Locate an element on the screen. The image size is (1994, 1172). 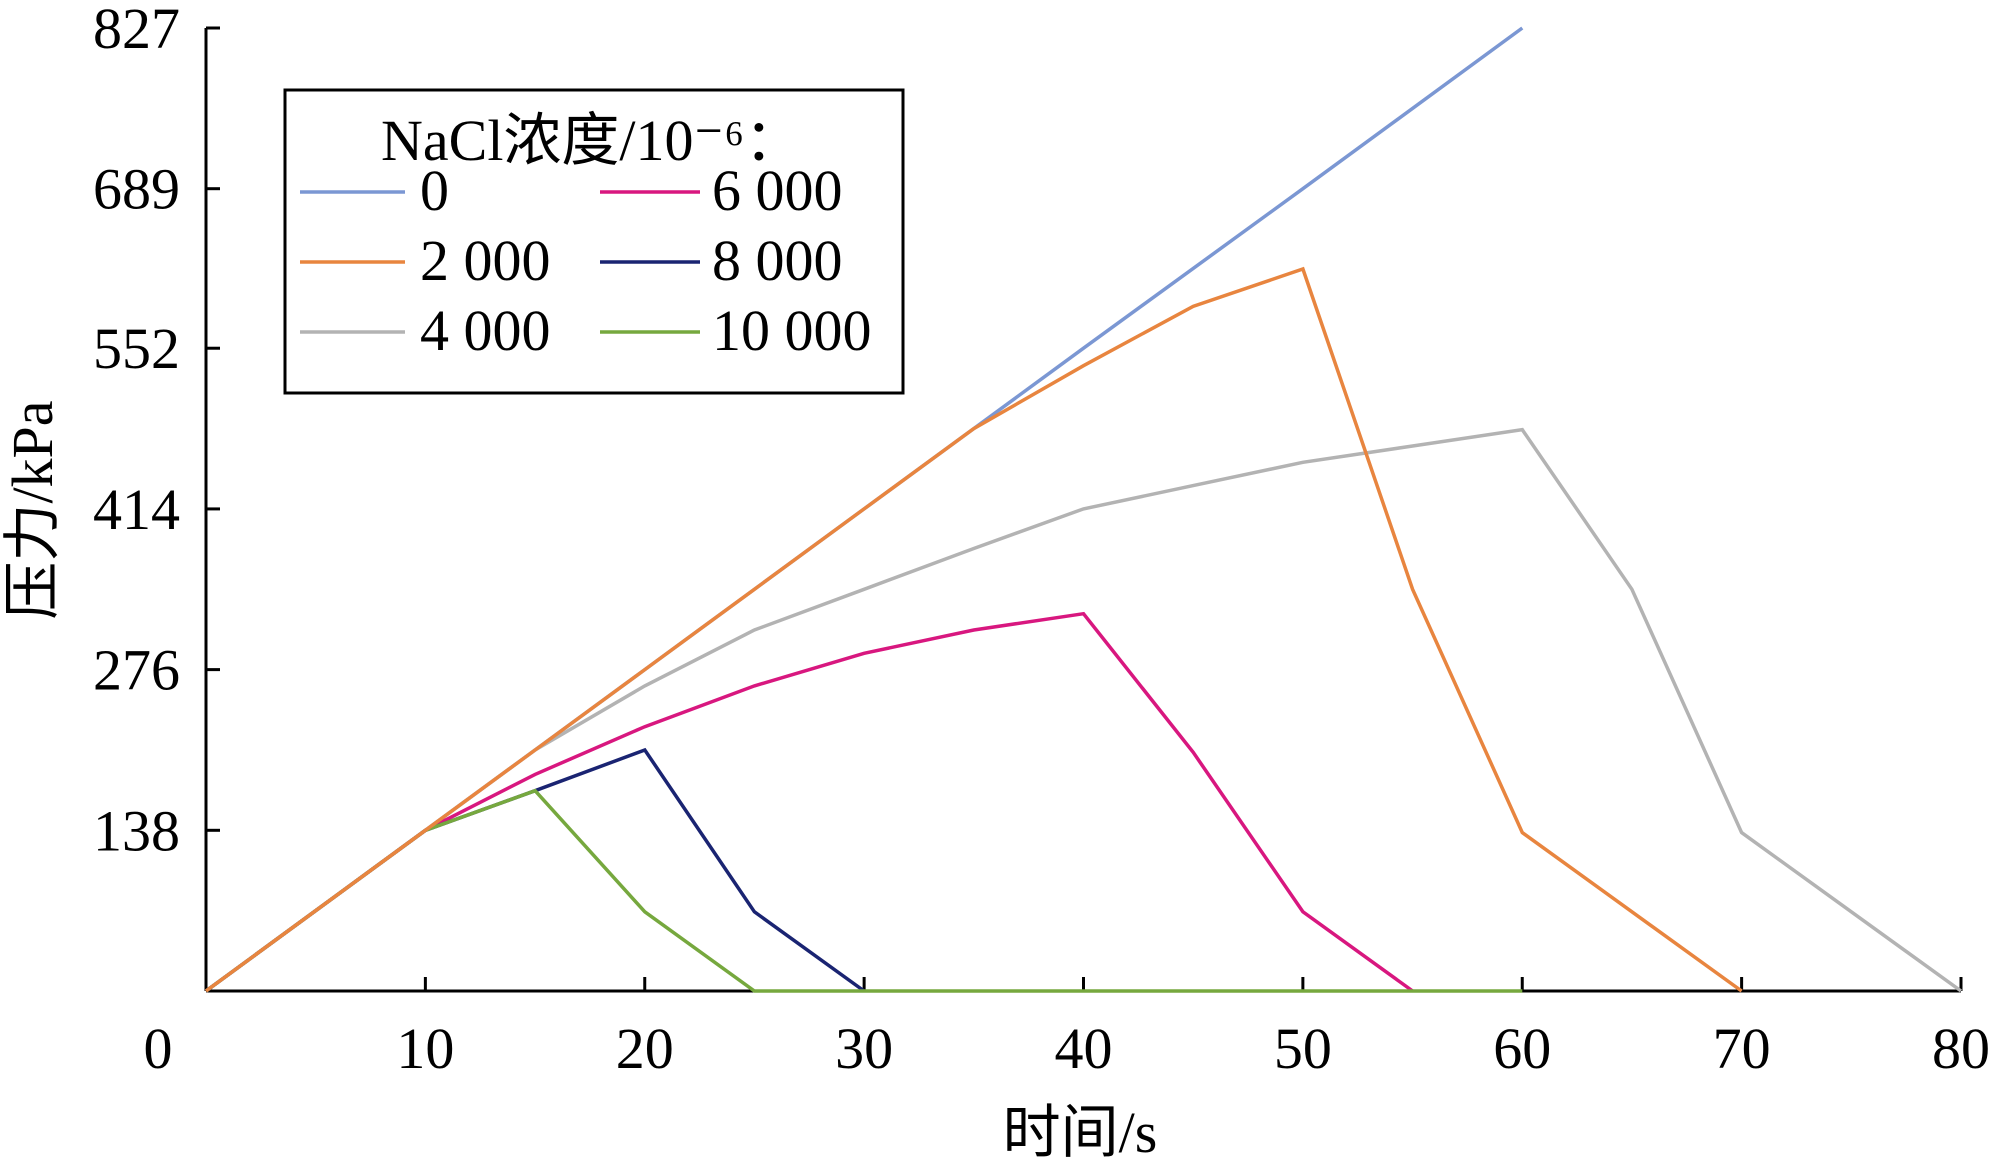
x-tick-label: 0 is located at coordinates (158, 1048).